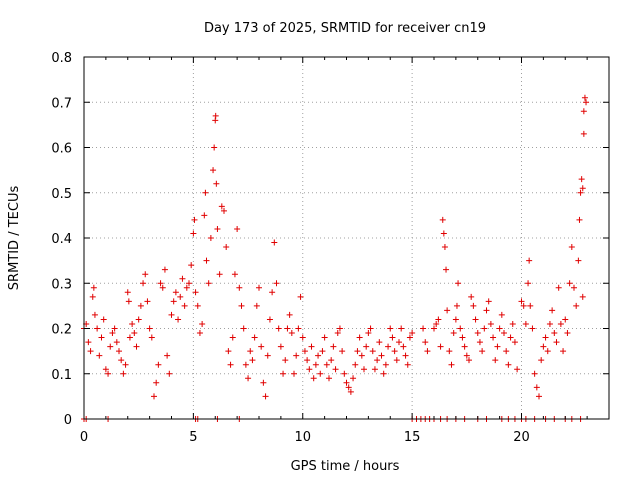 This screenshot has width=640, height=480. Describe the element at coordinates (61, 284) in the screenshot. I see `y-tick-label: 0.3` at that location.